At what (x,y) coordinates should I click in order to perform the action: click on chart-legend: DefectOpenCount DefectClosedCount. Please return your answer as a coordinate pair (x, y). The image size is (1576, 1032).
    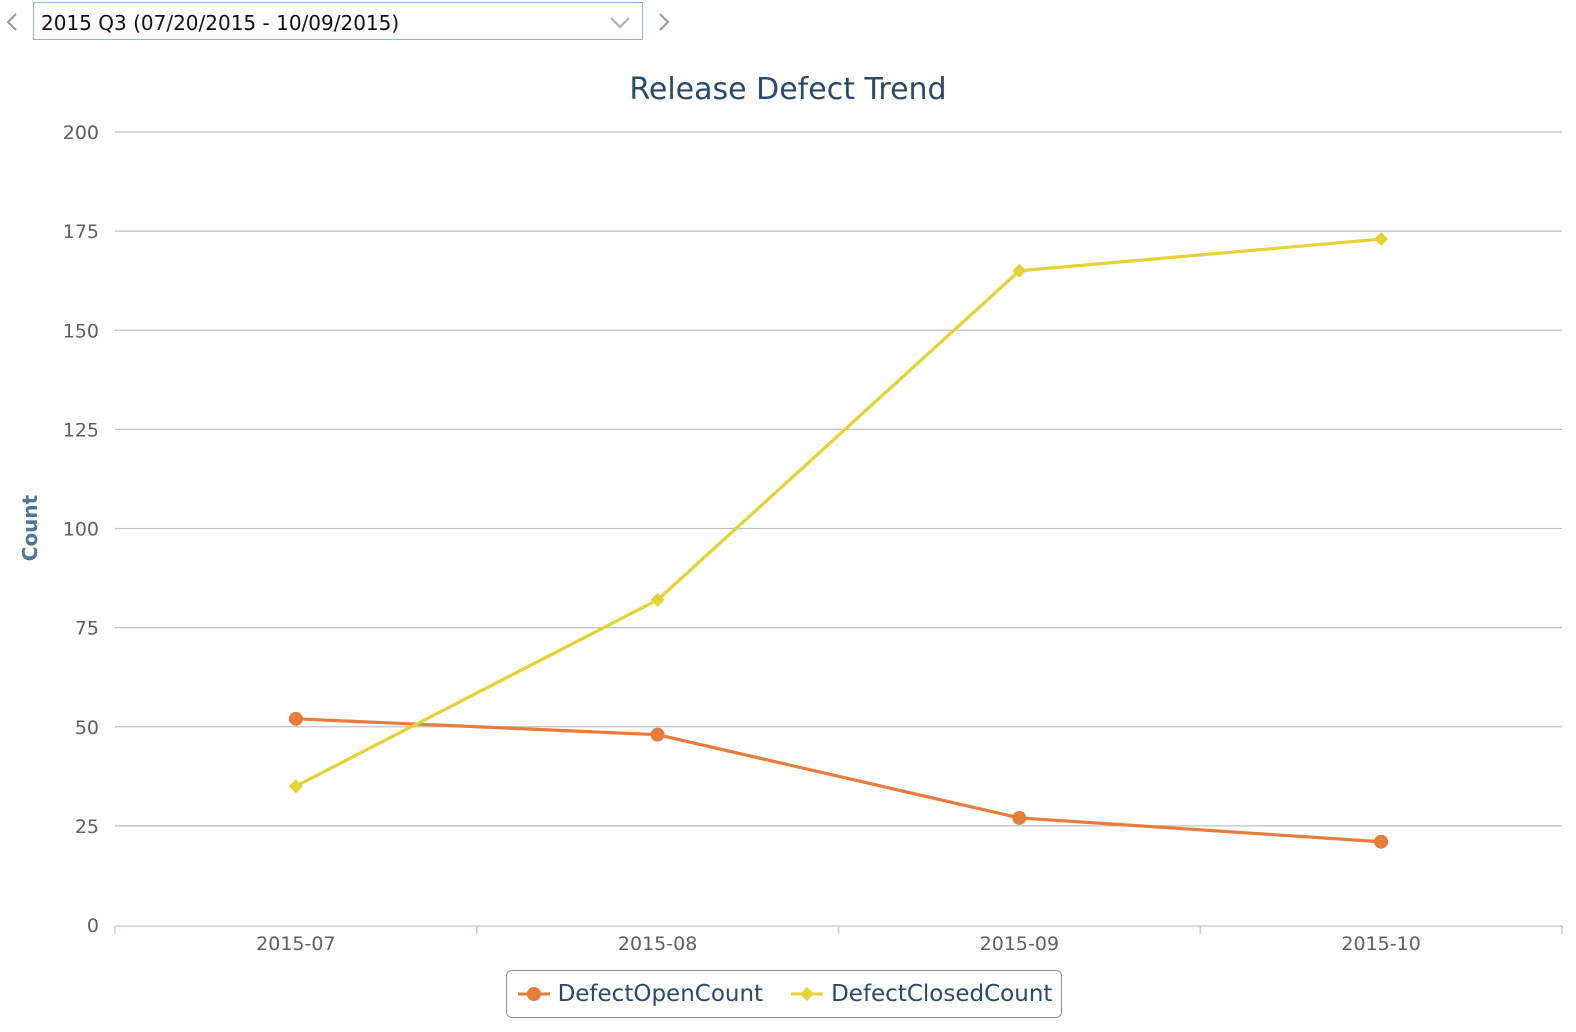
    Looking at the image, I should click on (784, 994).